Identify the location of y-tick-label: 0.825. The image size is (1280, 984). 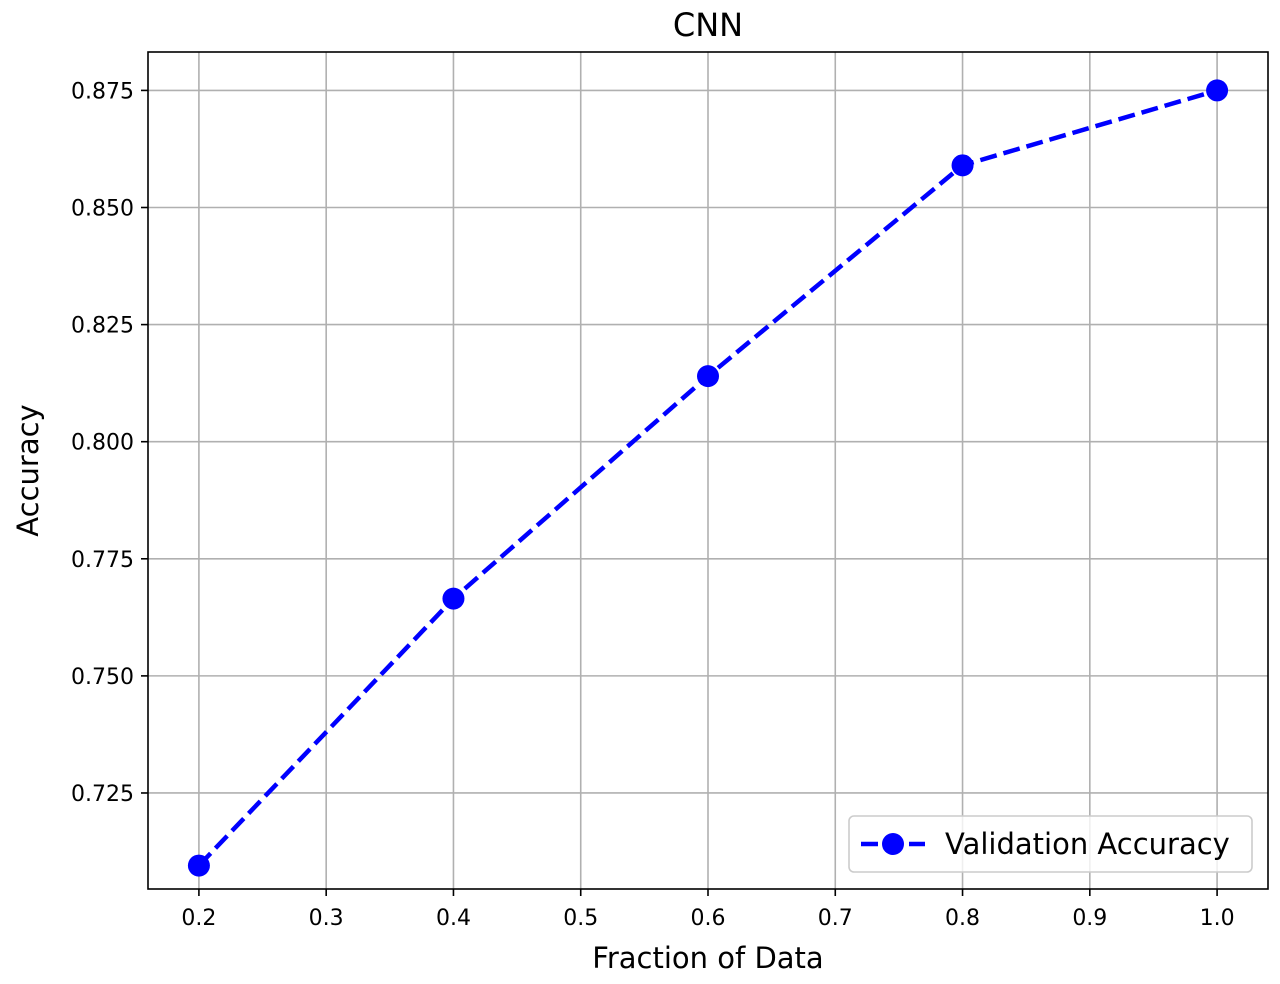
(102, 326).